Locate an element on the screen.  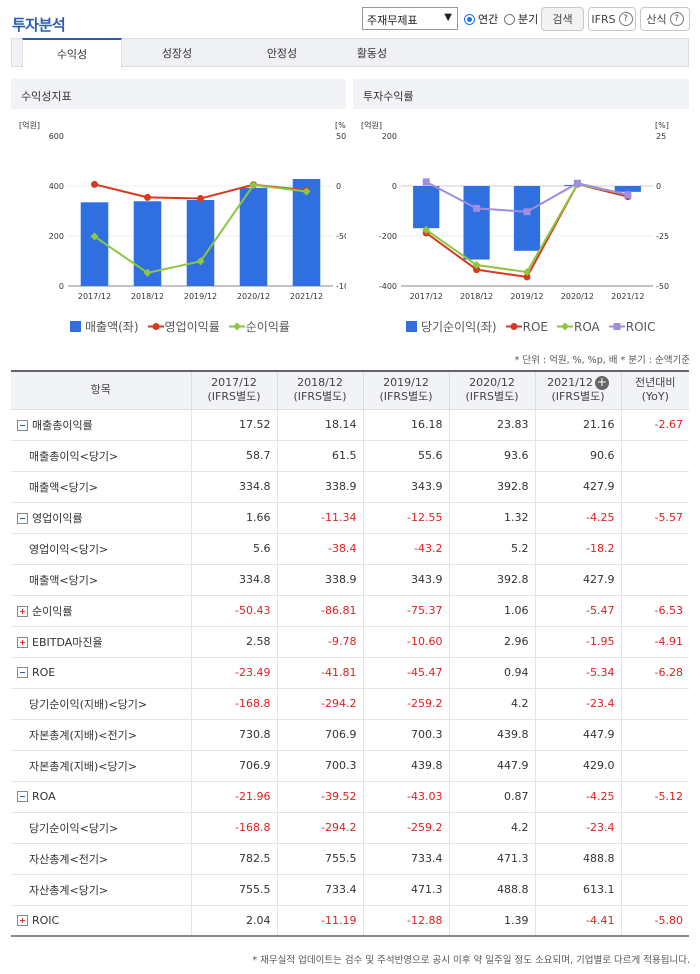
value-cell: -9.78 is located at coordinates (319, 642).